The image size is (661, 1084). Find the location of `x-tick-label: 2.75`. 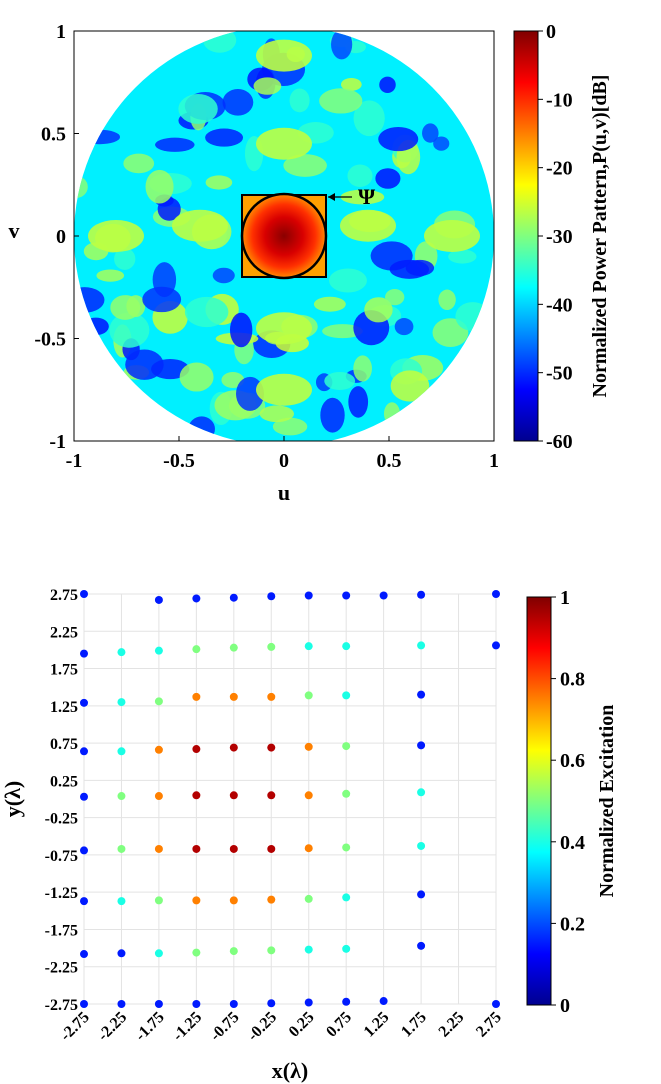

x-tick-label: 2.75 is located at coordinates (489, 1025).